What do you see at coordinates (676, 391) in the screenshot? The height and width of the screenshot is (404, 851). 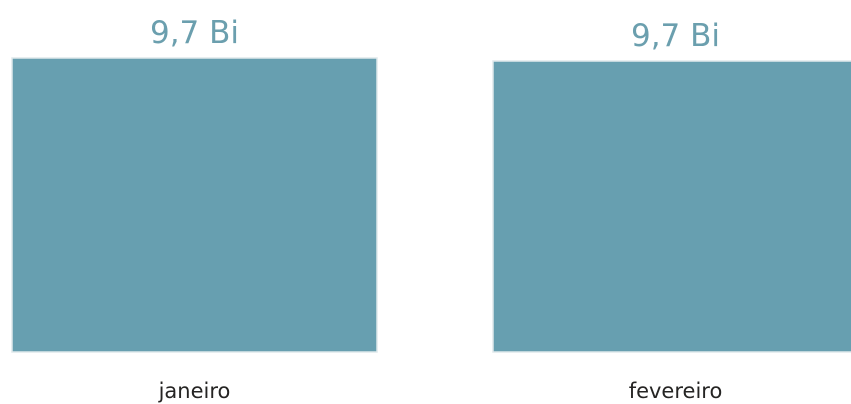 I see `category-label-fevereiro: fevereiro` at bounding box center [676, 391].